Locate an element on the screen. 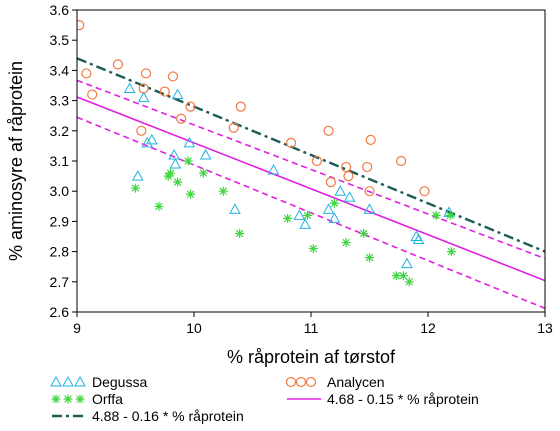  legend-item: 4.68 - 0.15 * % råprotein is located at coordinates (383, 399).